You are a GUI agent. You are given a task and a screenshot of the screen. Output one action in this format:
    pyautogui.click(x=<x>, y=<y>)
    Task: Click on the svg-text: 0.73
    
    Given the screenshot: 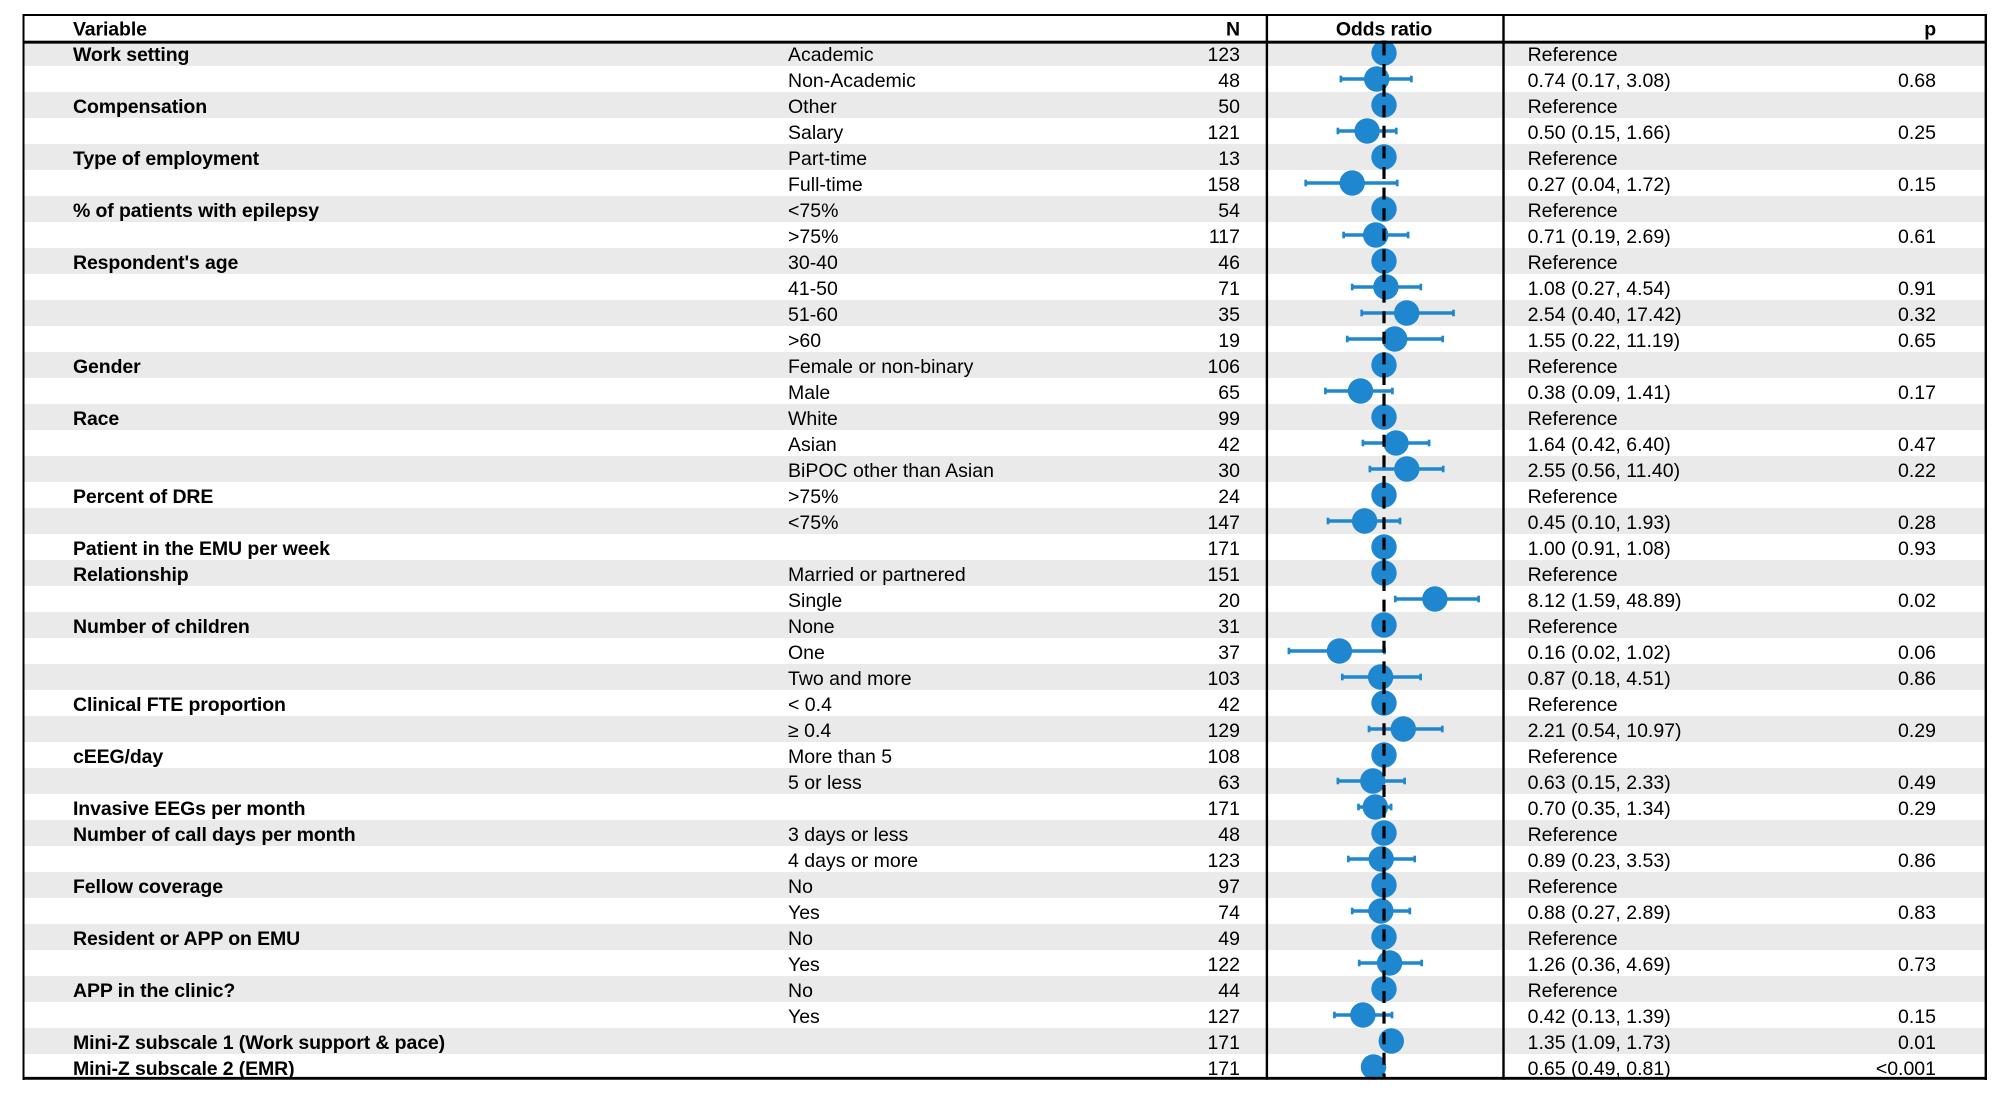 What is the action you would take?
    pyautogui.click(x=1917, y=965)
    